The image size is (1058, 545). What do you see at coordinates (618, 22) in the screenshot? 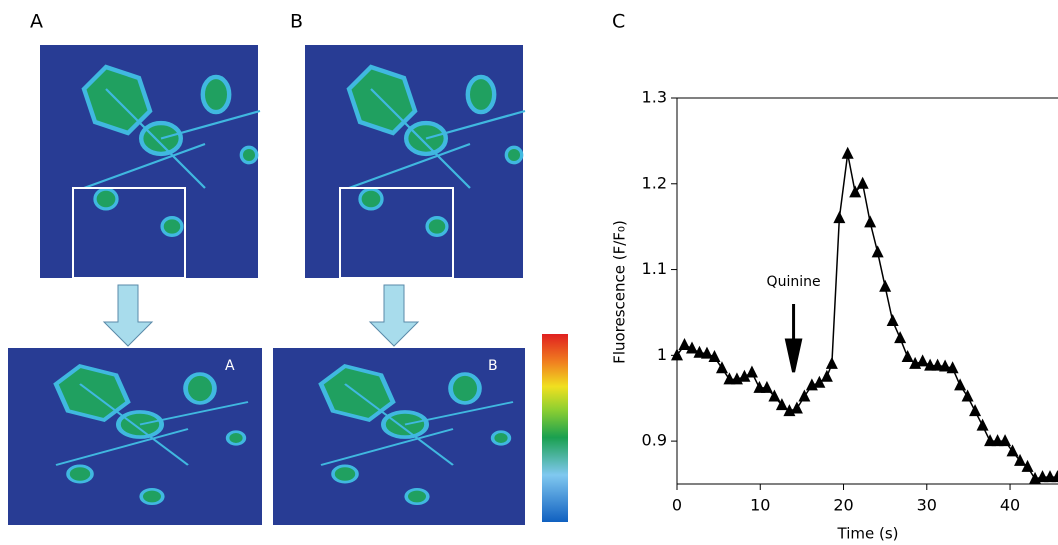
I see `panel-label: C` at bounding box center [618, 22].